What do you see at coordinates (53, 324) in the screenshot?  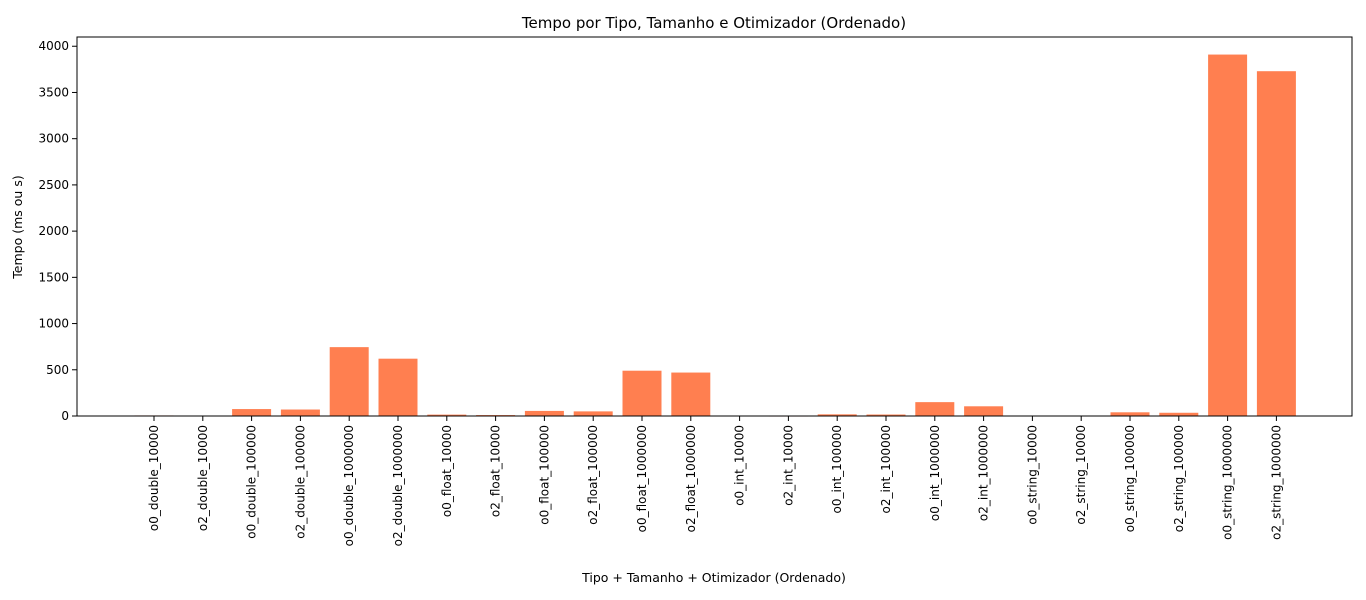 I see `y-tick-label: 1000` at bounding box center [53, 324].